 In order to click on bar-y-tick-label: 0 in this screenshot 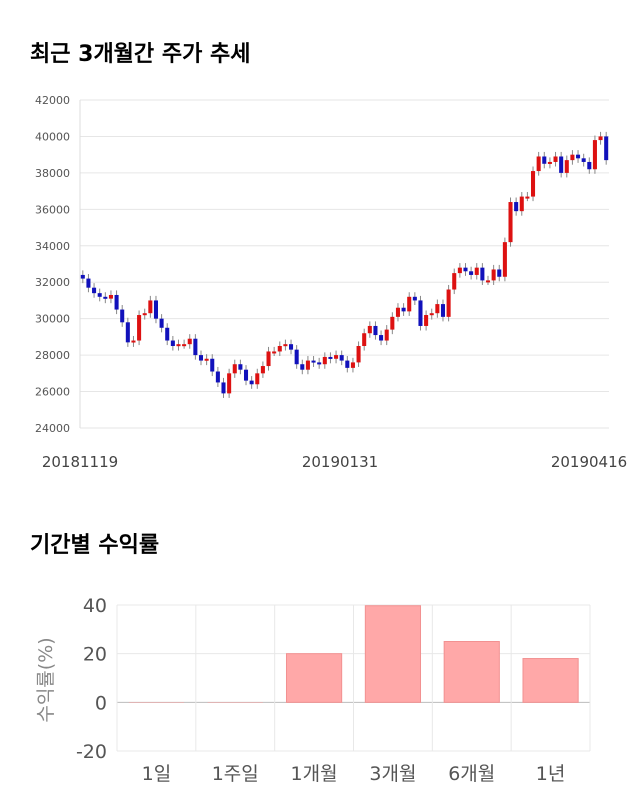, I will do `click(101, 703)`.